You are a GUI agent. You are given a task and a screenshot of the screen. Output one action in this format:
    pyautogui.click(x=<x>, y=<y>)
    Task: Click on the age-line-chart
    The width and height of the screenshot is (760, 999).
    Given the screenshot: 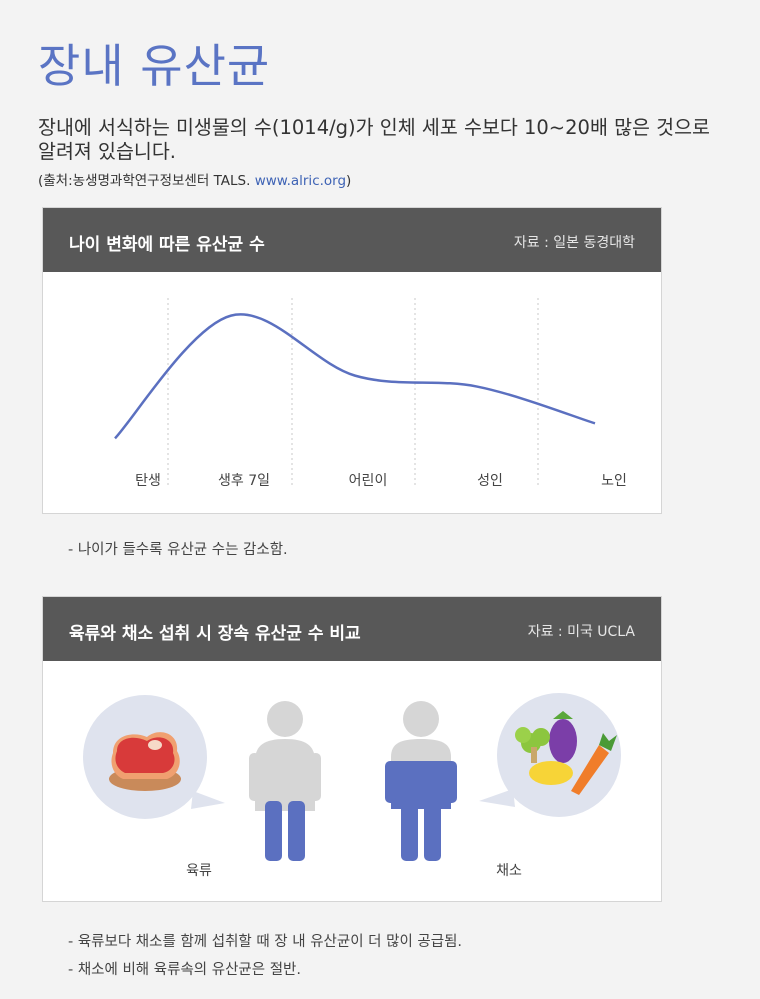 What is the action you would take?
    pyautogui.click(x=355, y=392)
    